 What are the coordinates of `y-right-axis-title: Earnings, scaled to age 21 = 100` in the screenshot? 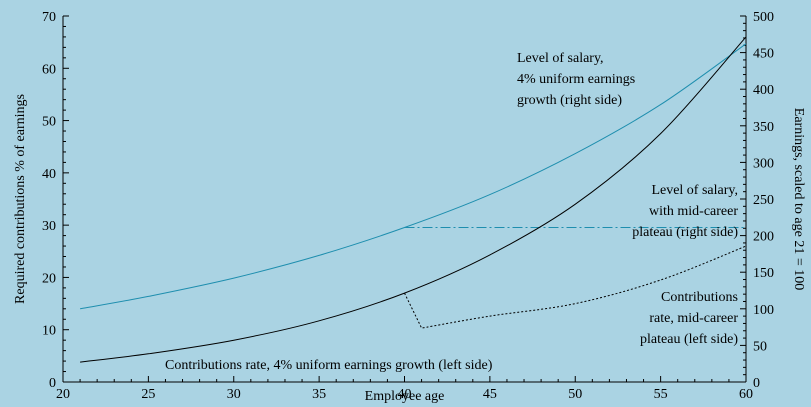 It's located at (798, 199).